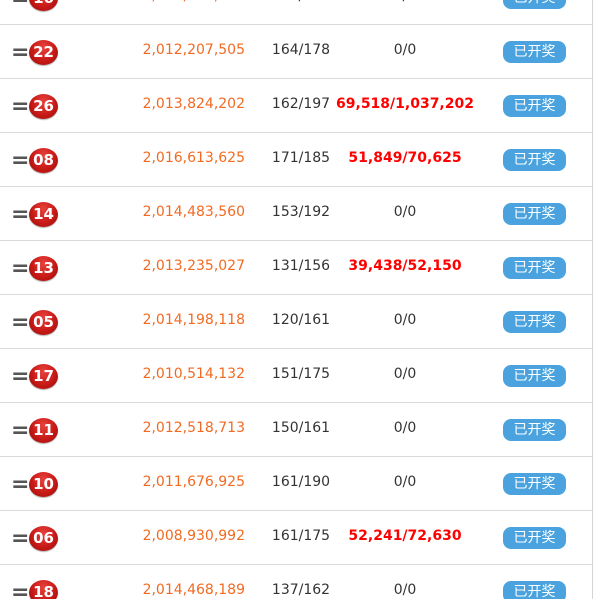  What do you see at coordinates (405, 266) in the screenshot?
I see `prize-value: 39,438/52,150` at bounding box center [405, 266].